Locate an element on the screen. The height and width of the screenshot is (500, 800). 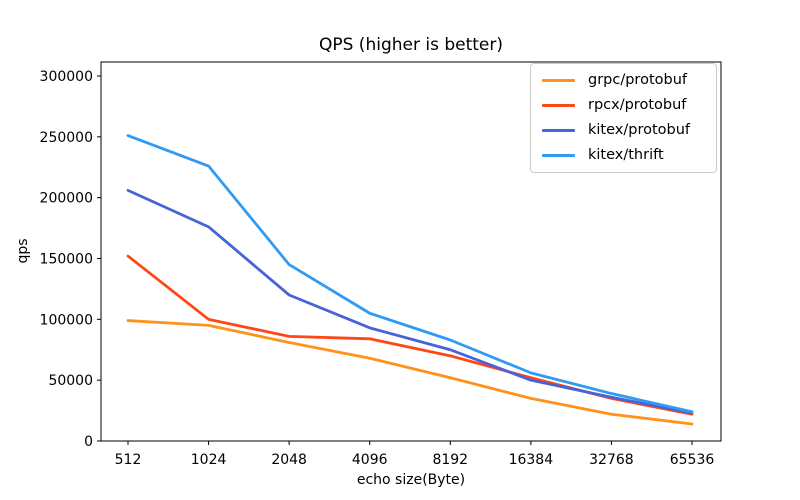
chart-title: QPS (higher is better) is located at coordinates (411, 45).